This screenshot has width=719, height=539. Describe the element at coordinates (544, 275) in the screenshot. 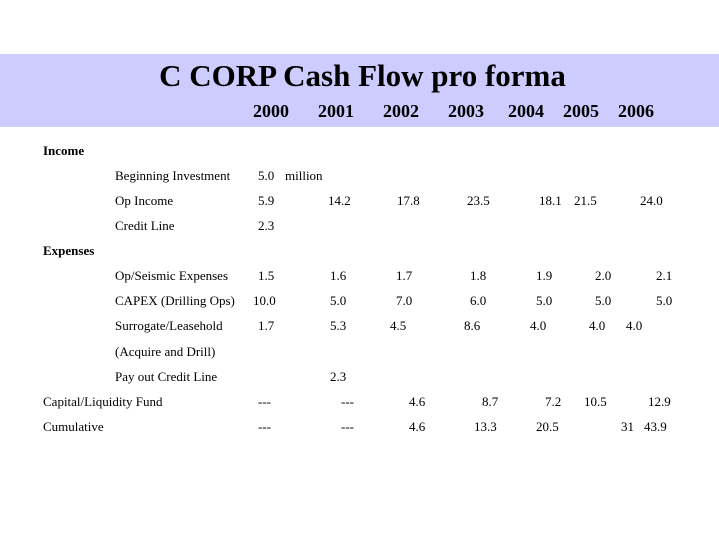

I see `op-seismic-value: 1.9` at that location.